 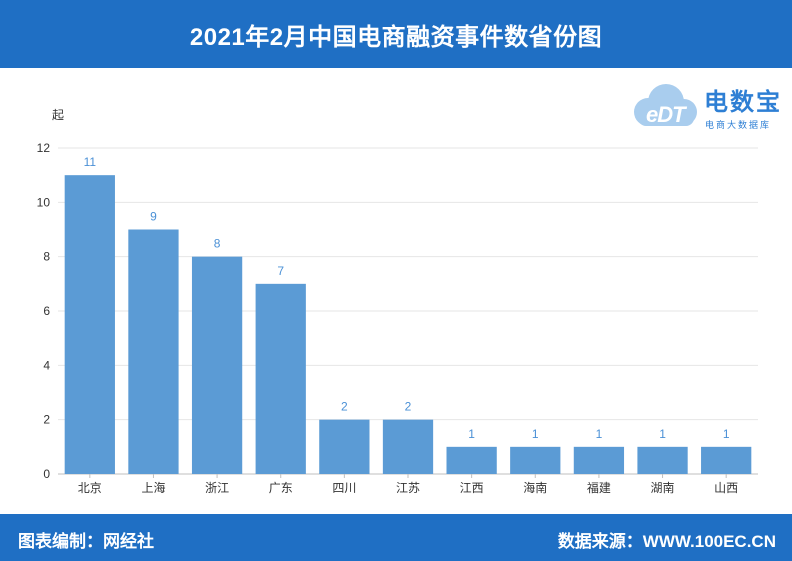 What do you see at coordinates (535, 487) in the screenshot?
I see `x-tick-label: 海南` at bounding box center [535, 487].